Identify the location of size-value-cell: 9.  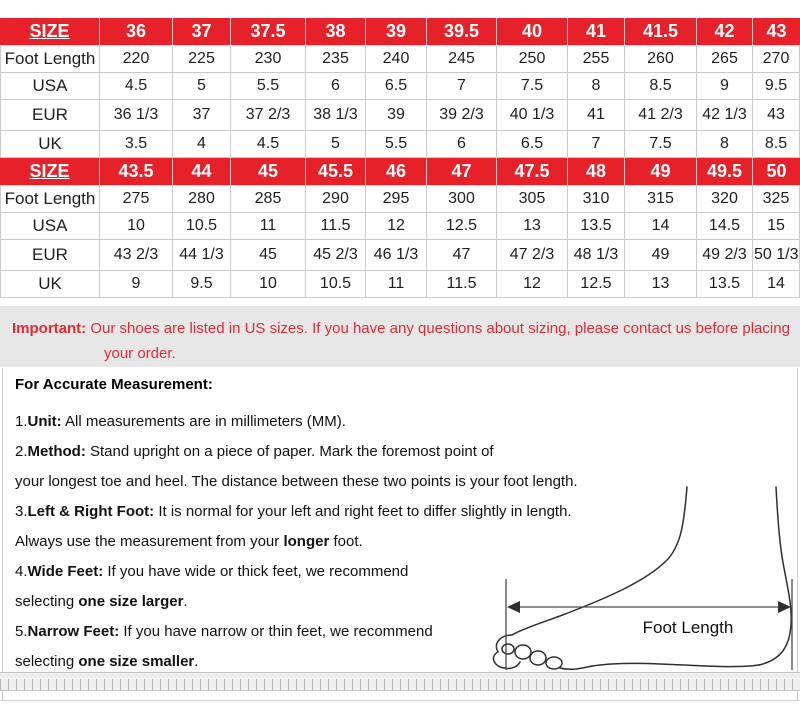
(136, 284).